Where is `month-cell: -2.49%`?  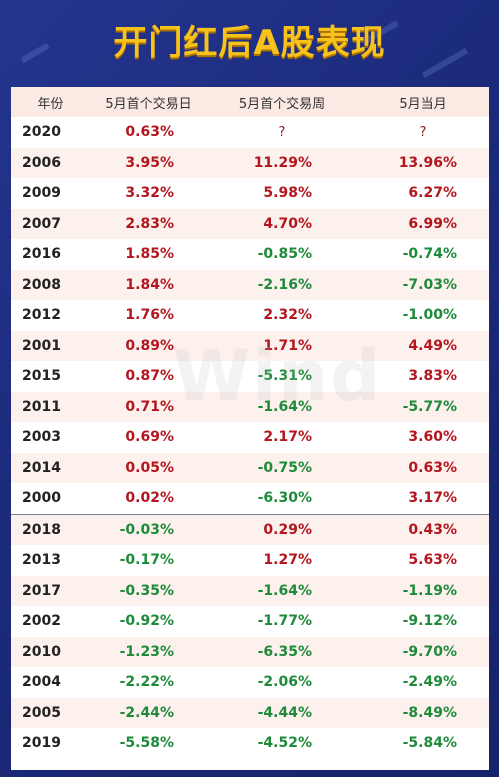
month-cell: -2.49% is located at coordinates (423, 682).